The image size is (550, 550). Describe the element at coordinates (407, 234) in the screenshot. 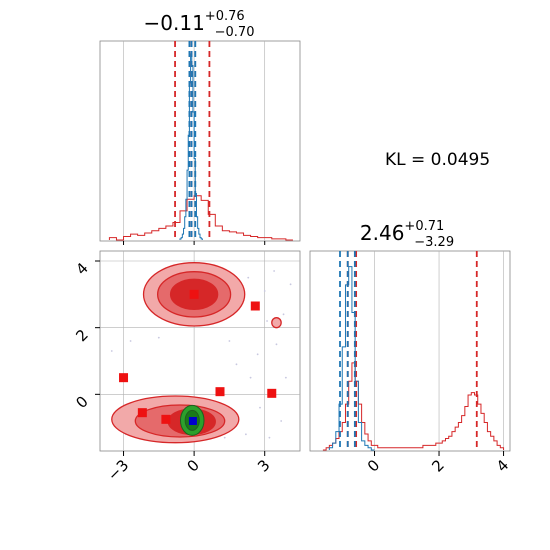

I see `marginal-2-title: 2.46+0.71 −3.29` at that location.